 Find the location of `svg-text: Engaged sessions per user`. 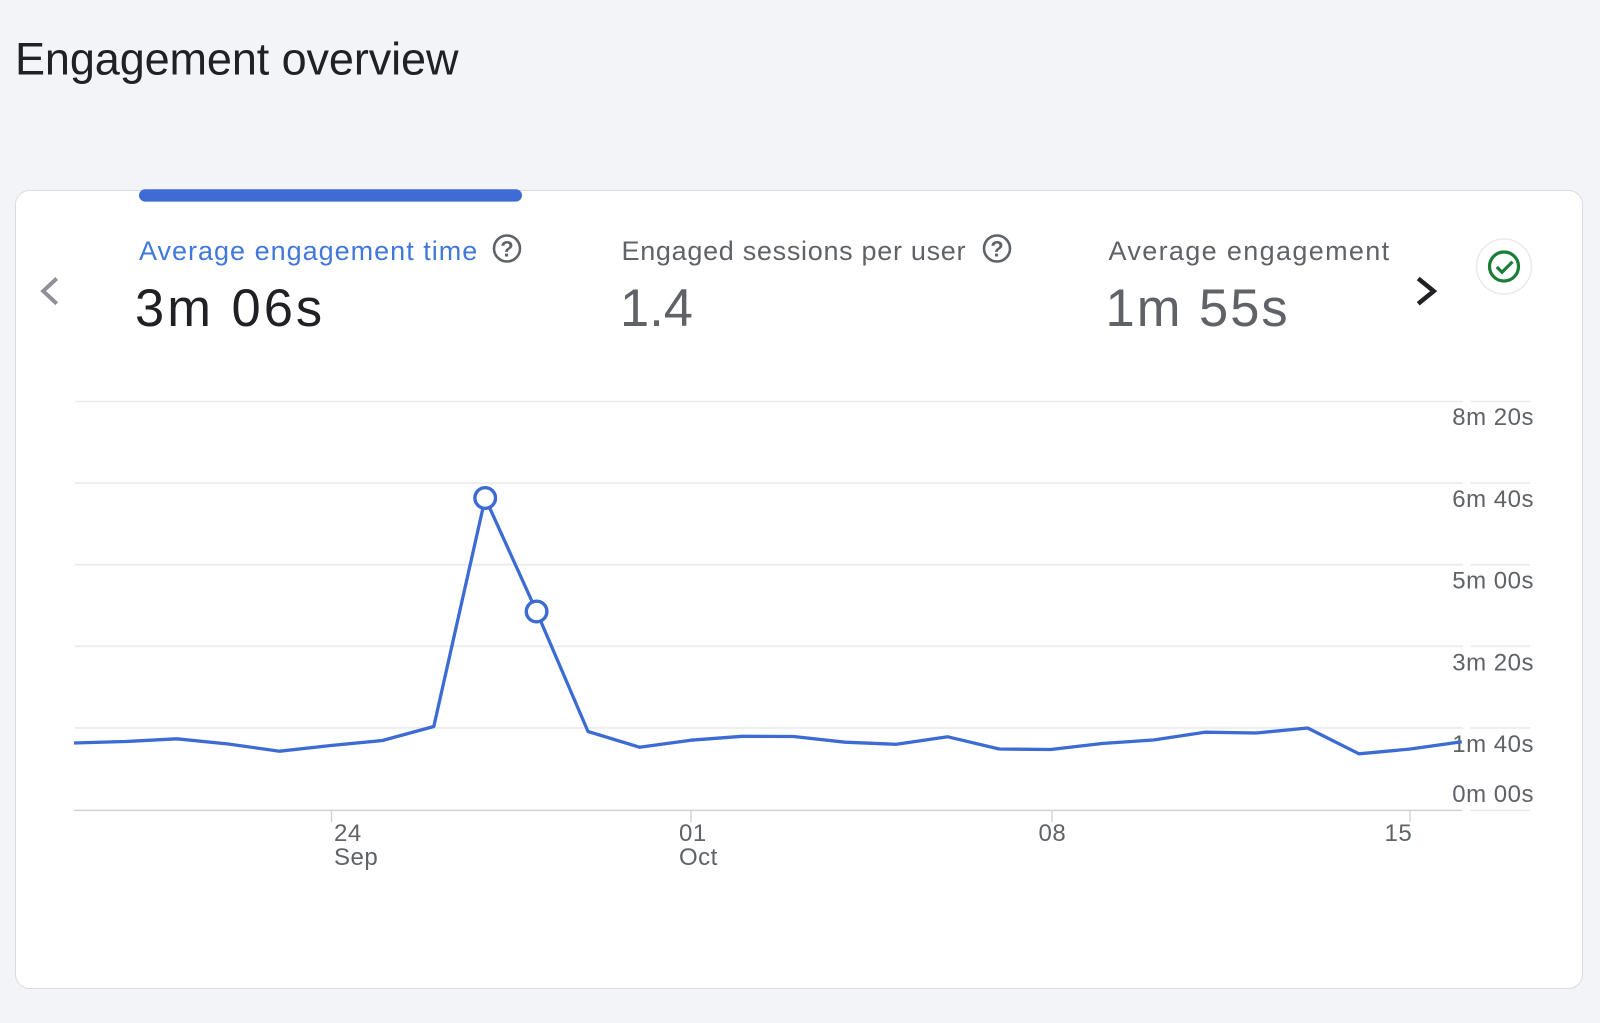

svg-text: Engaged sessions per user is located at coordinates (794, 251).